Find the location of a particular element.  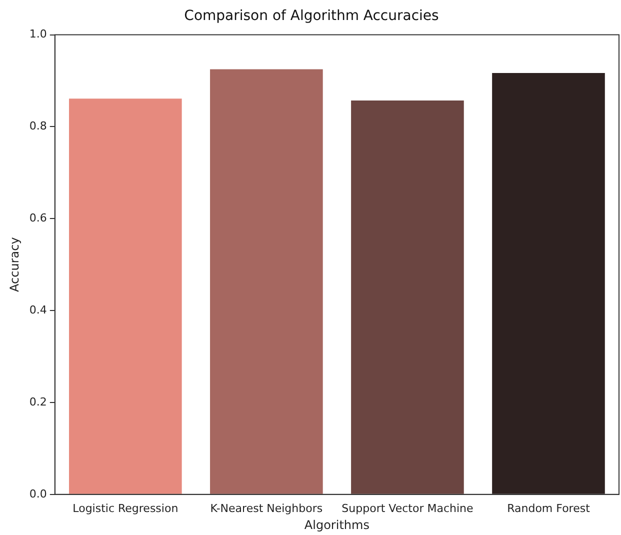

y-tick-label: 0.4 is located at coordinates (38, 309).